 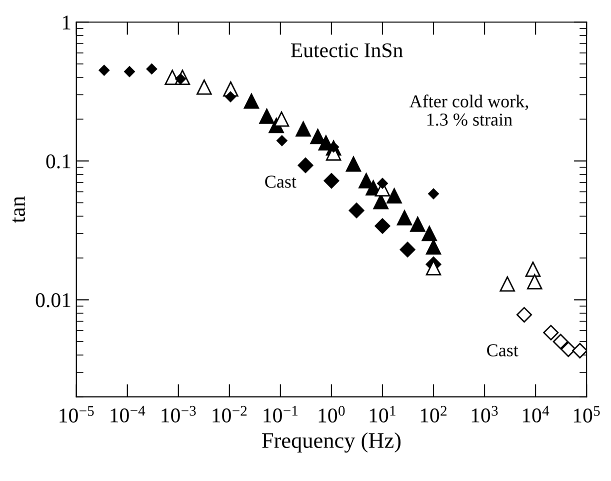 What do you see at coordinates (346, 50) in the screenshot?
I see `text: Eutectic InSn` at bounding box center [346, 50].